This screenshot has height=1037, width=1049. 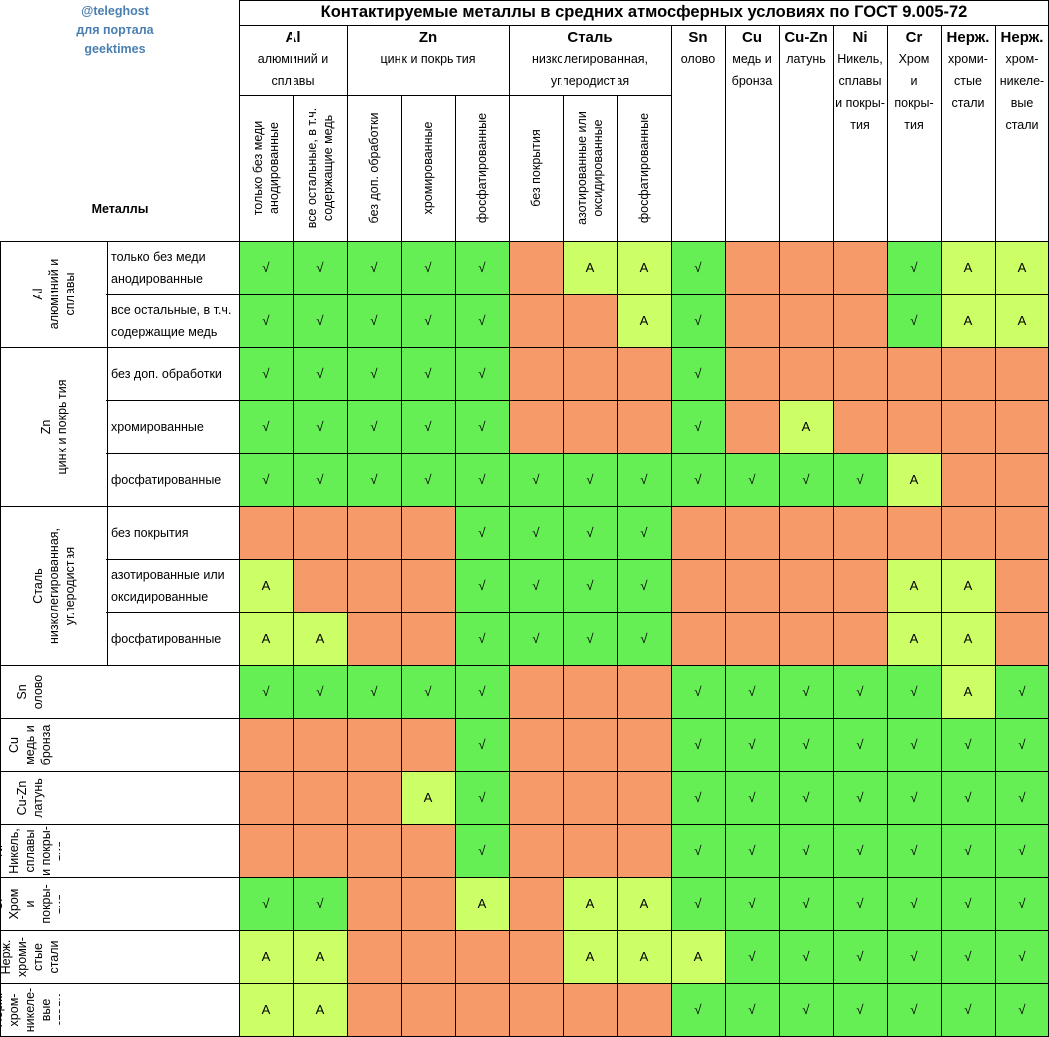 What do you see at coordinates (160, 596) in the screenshot?
I see `text-line: оксидированные` at bounding box center [160, 596].